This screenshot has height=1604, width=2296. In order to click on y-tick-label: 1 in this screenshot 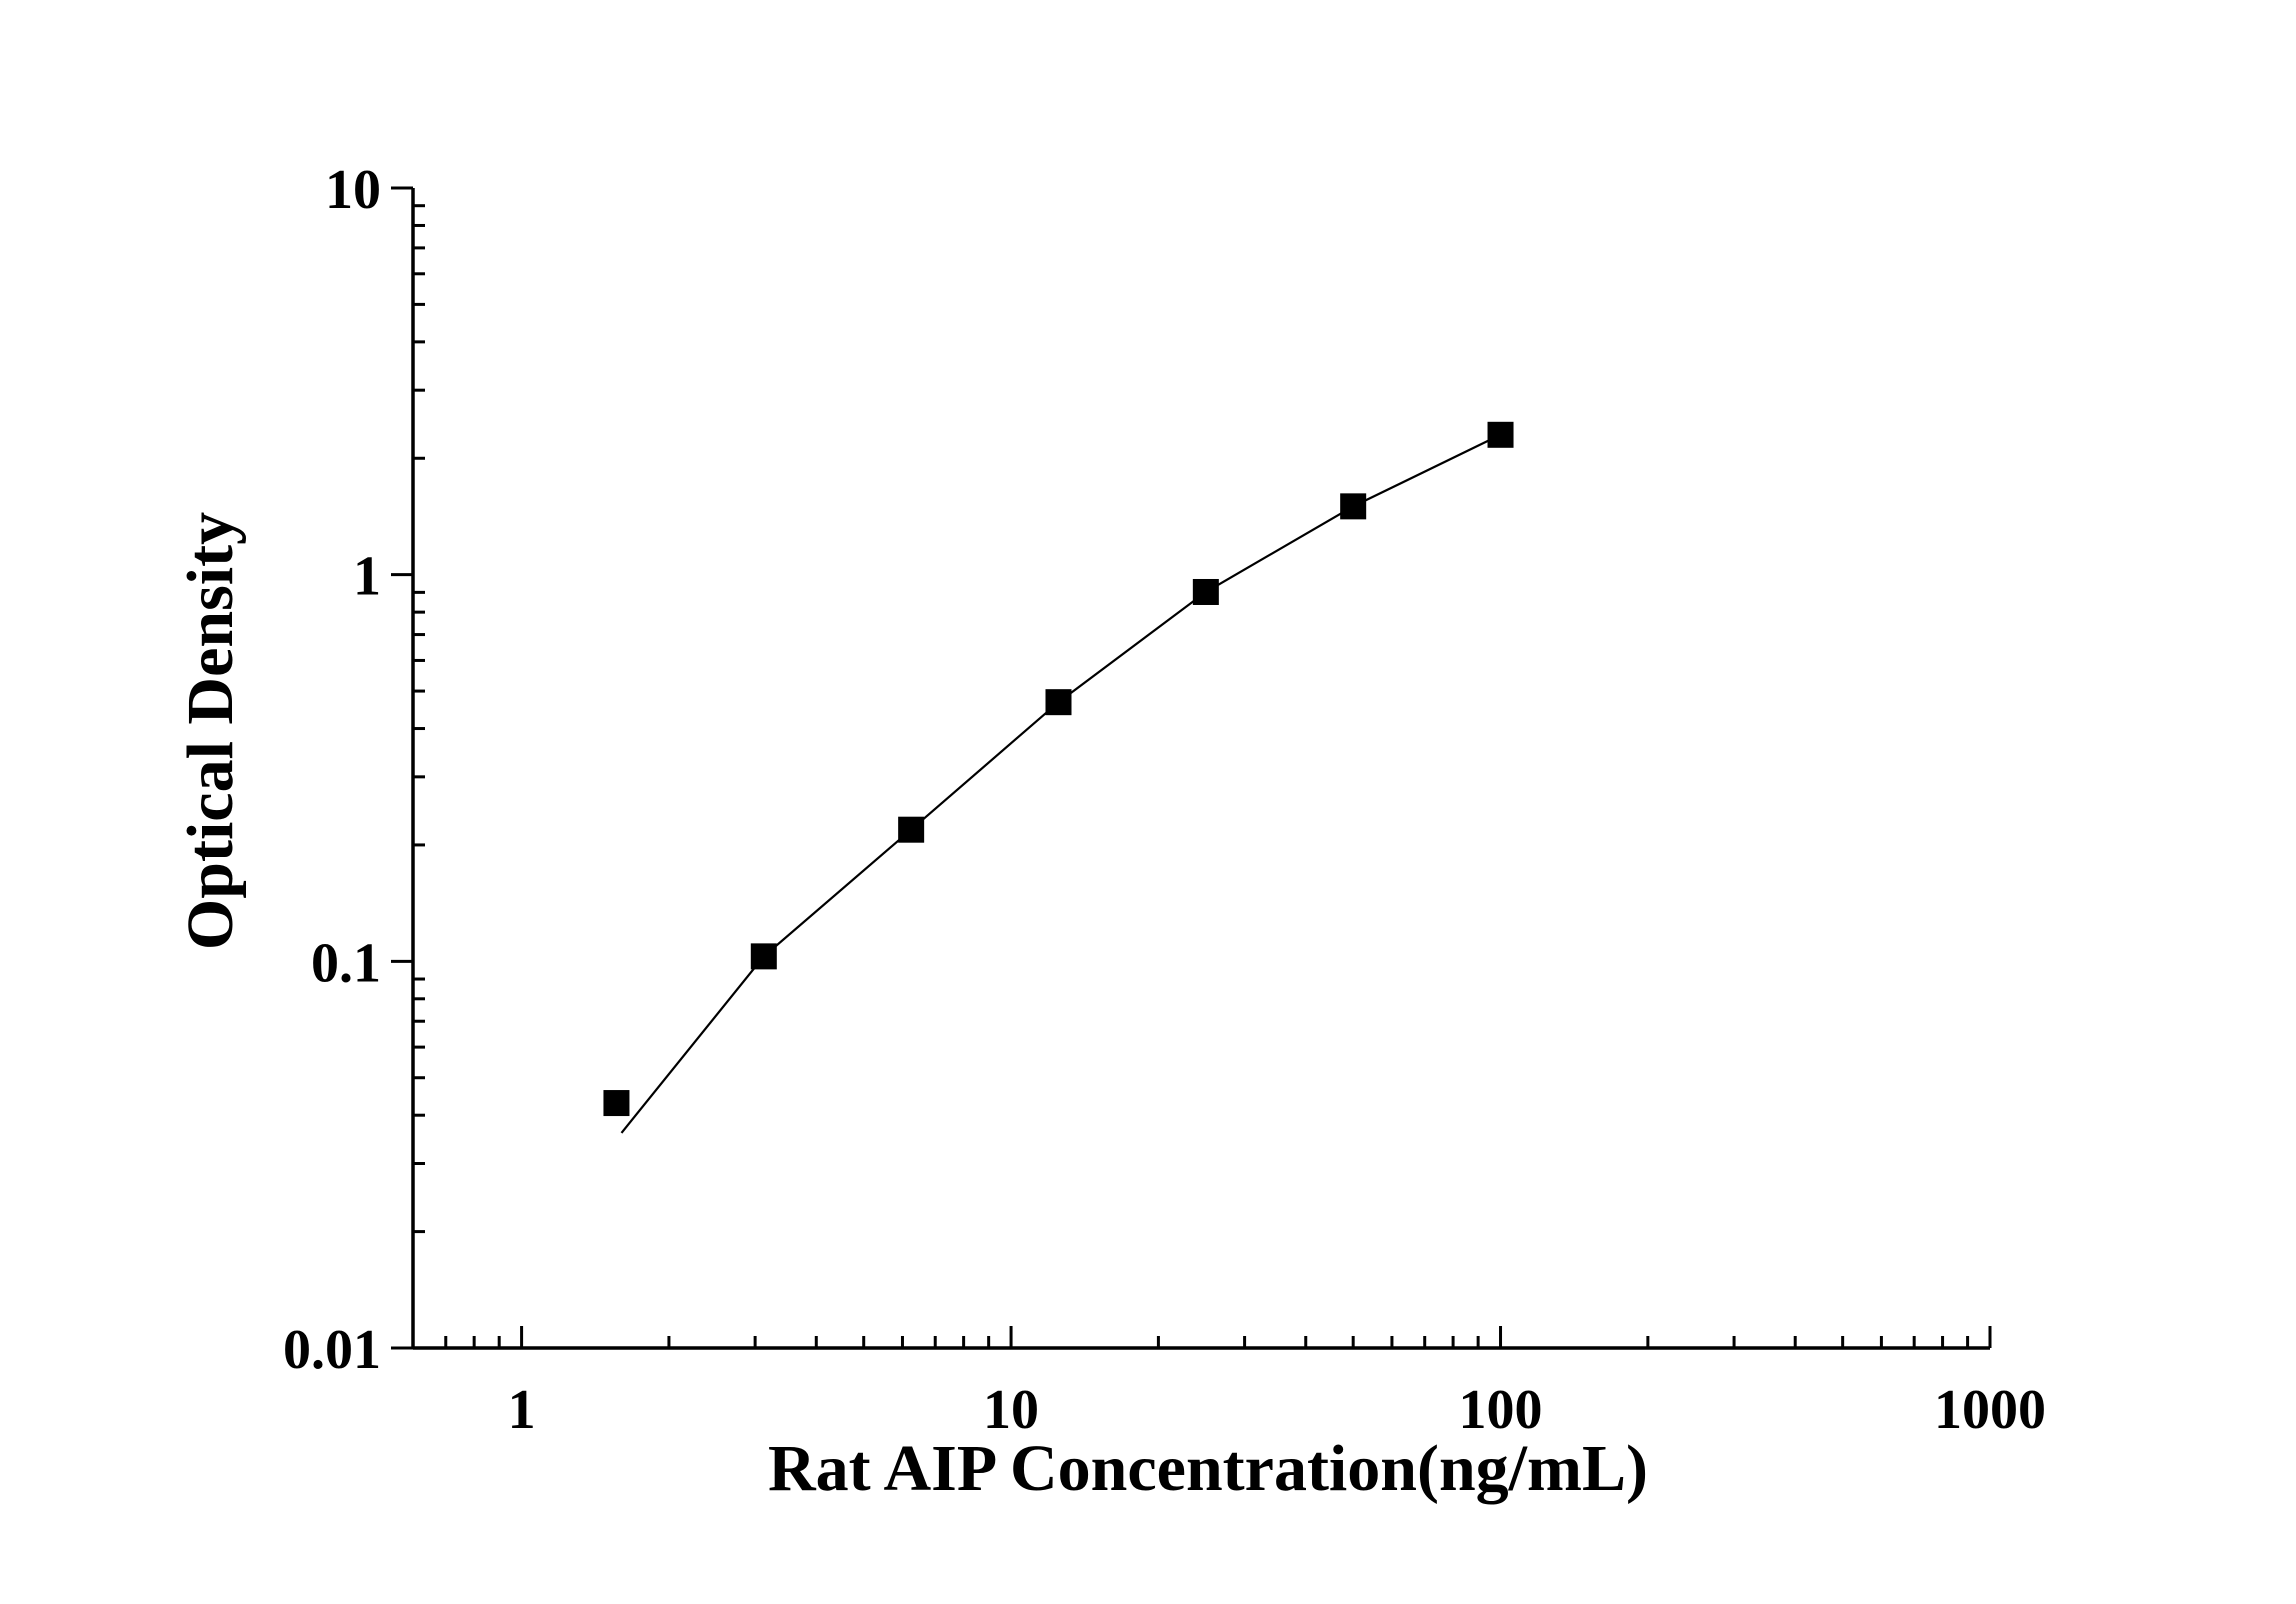, I will do `click(367, 577)`.